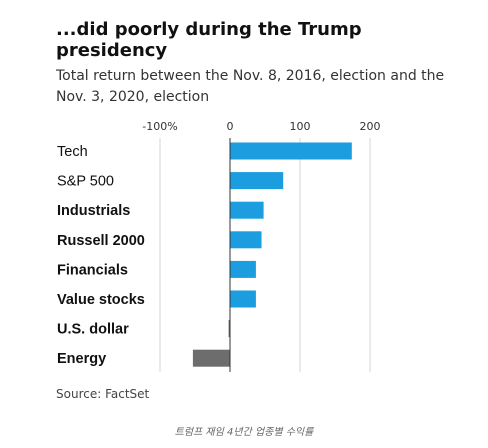  I want to click on bar-u-s-dollar, so click(229, 329).